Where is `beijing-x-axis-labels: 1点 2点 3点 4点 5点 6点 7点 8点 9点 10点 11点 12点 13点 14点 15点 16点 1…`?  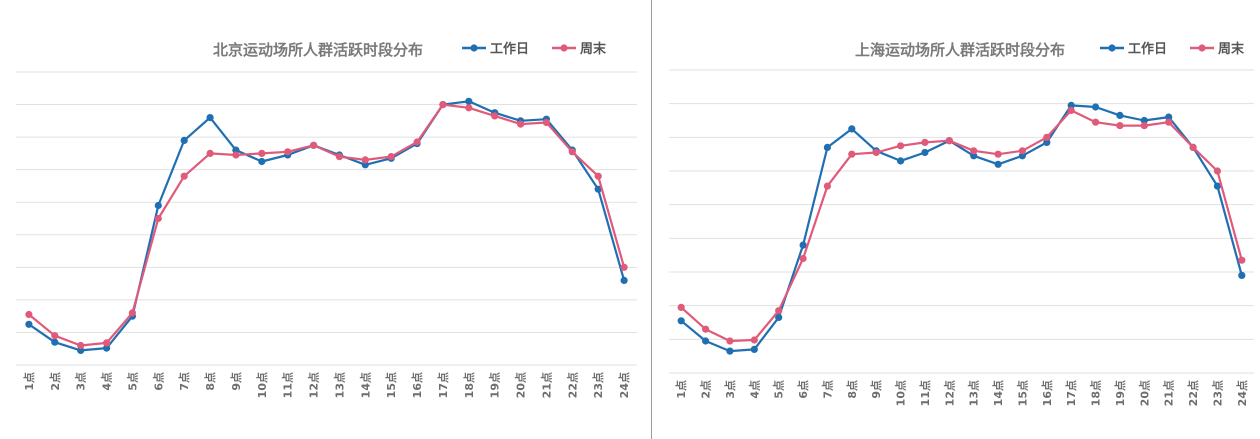
beijing-x-axis-labels: 1点 2点 3点 4点 5点 6点 7点 8点 9点 10点 11点 12点 13点 14点 15点 16点 1… is located at coordinates (326, 385).